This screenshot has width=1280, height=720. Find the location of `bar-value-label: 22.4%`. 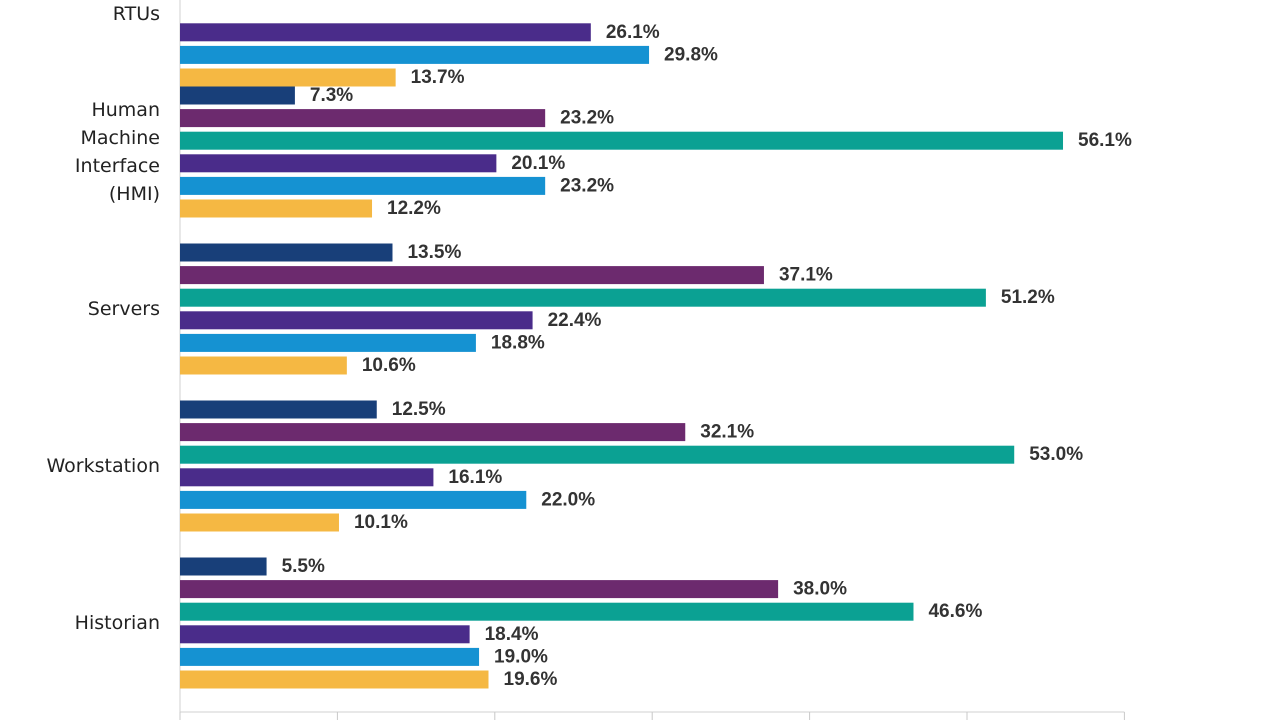

bar-value-label: 22.4% is located at coordinates (575, 320).